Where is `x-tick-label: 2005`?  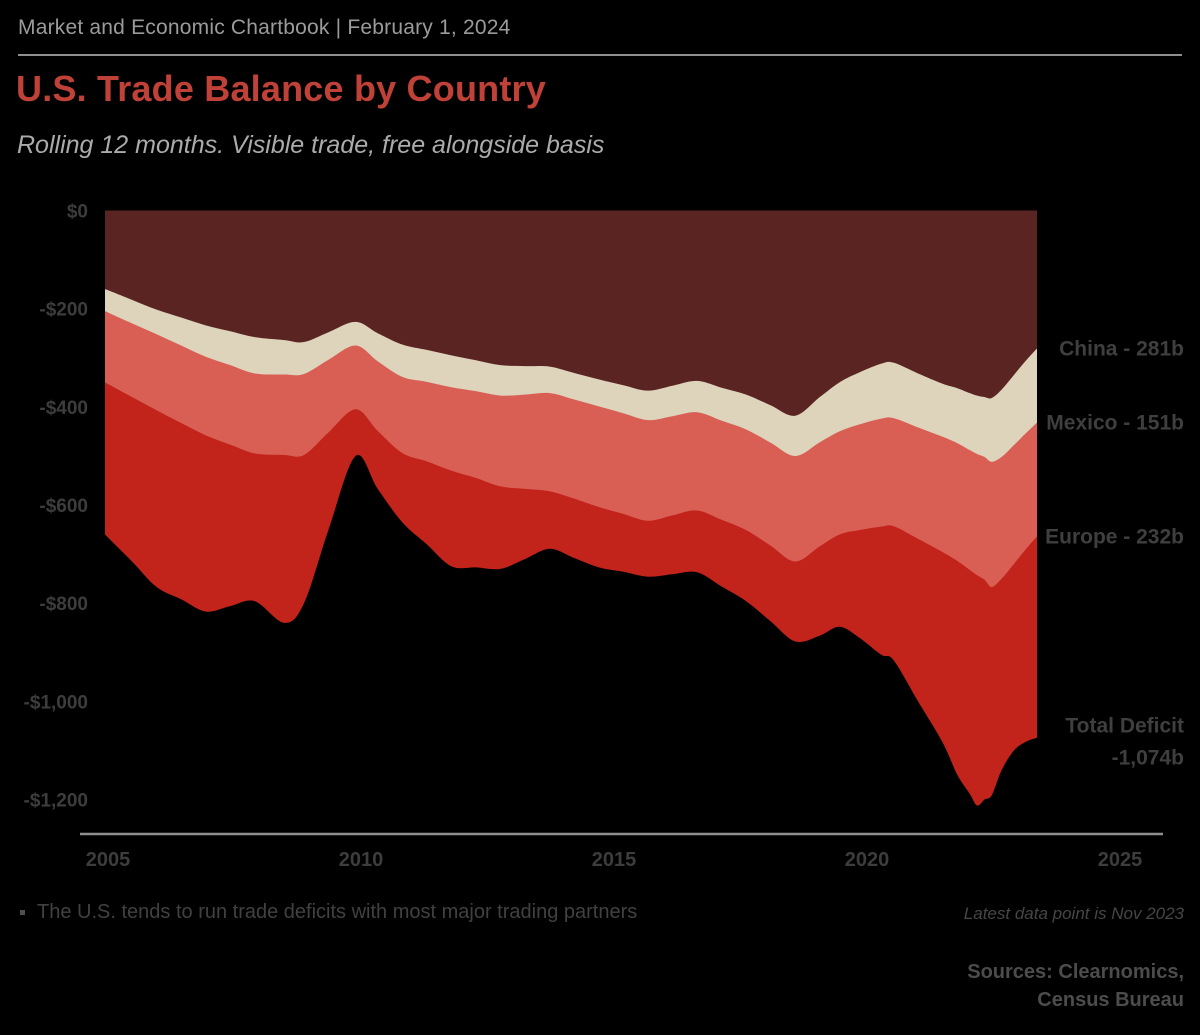
x-tick-label: 2005 is located at coordinates (108, 860).